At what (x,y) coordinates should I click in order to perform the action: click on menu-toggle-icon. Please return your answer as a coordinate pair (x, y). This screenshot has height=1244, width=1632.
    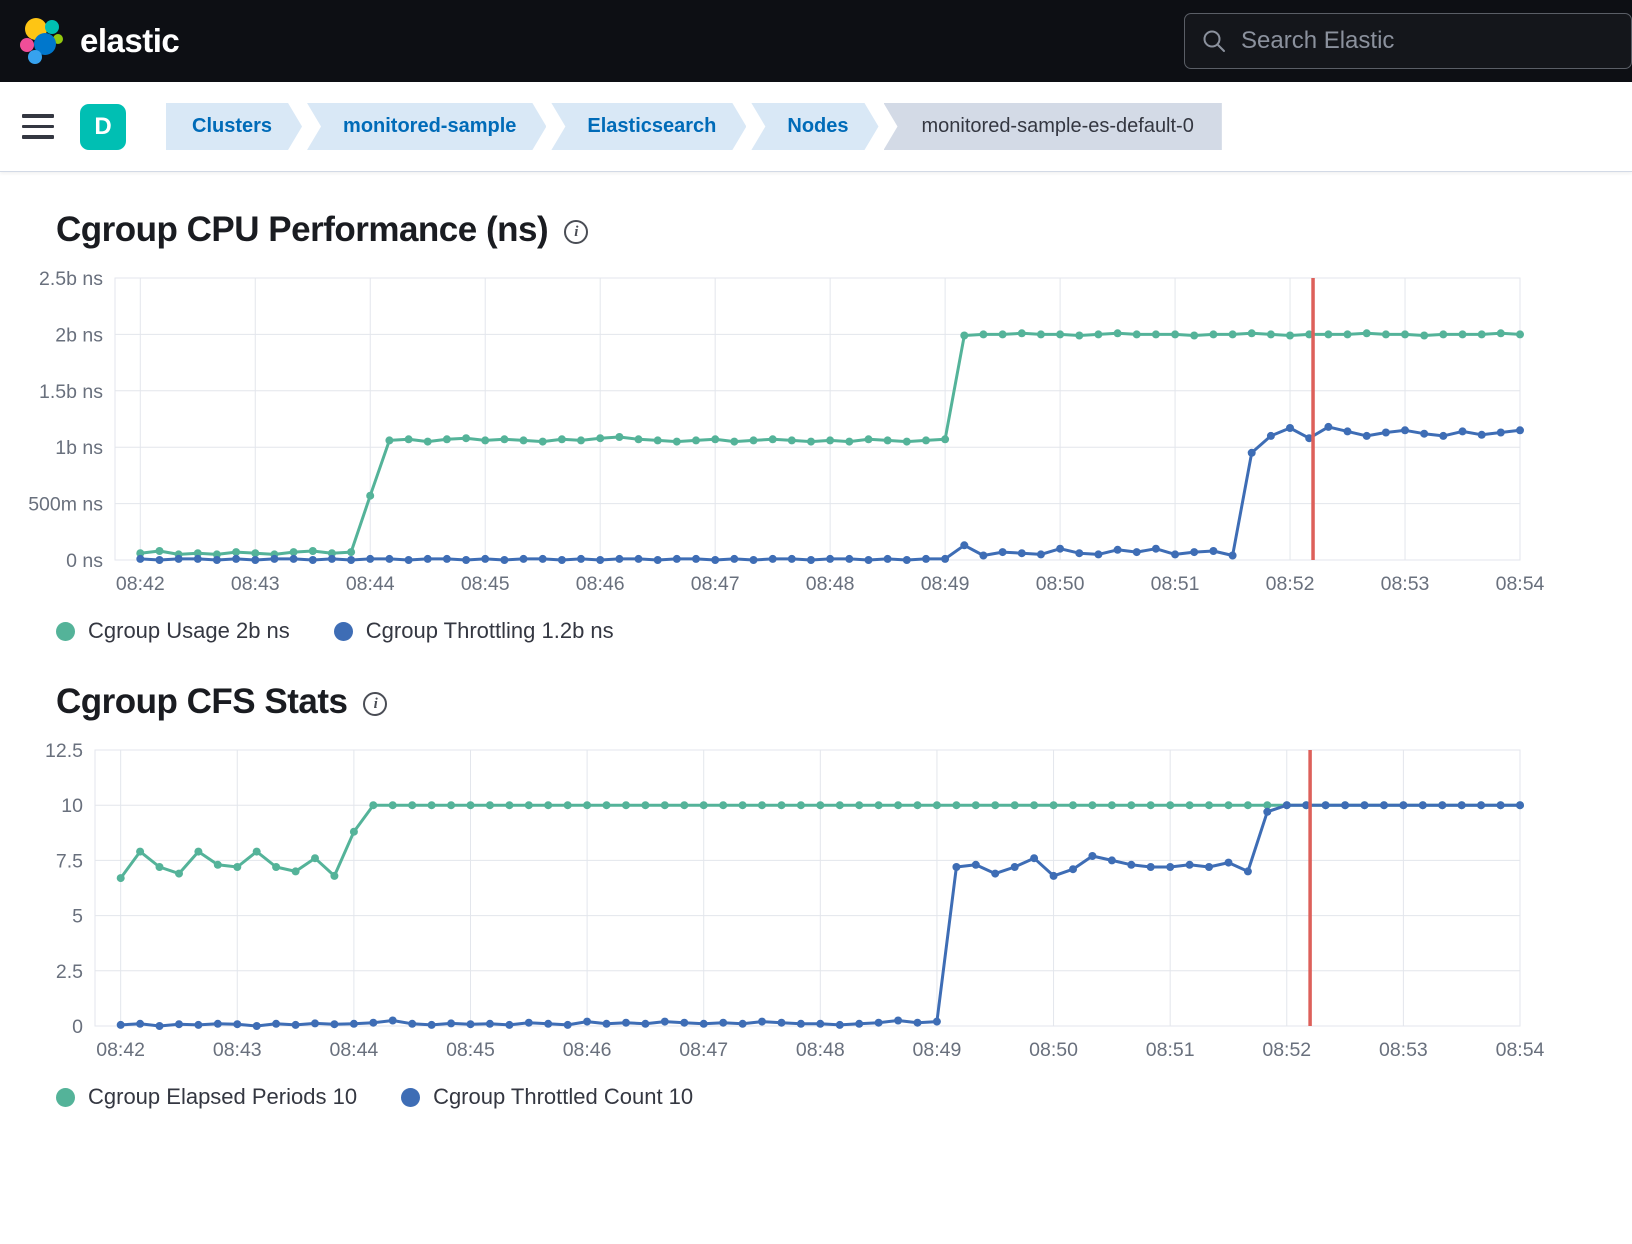
    Looking at the image, I should click on (38, 127).